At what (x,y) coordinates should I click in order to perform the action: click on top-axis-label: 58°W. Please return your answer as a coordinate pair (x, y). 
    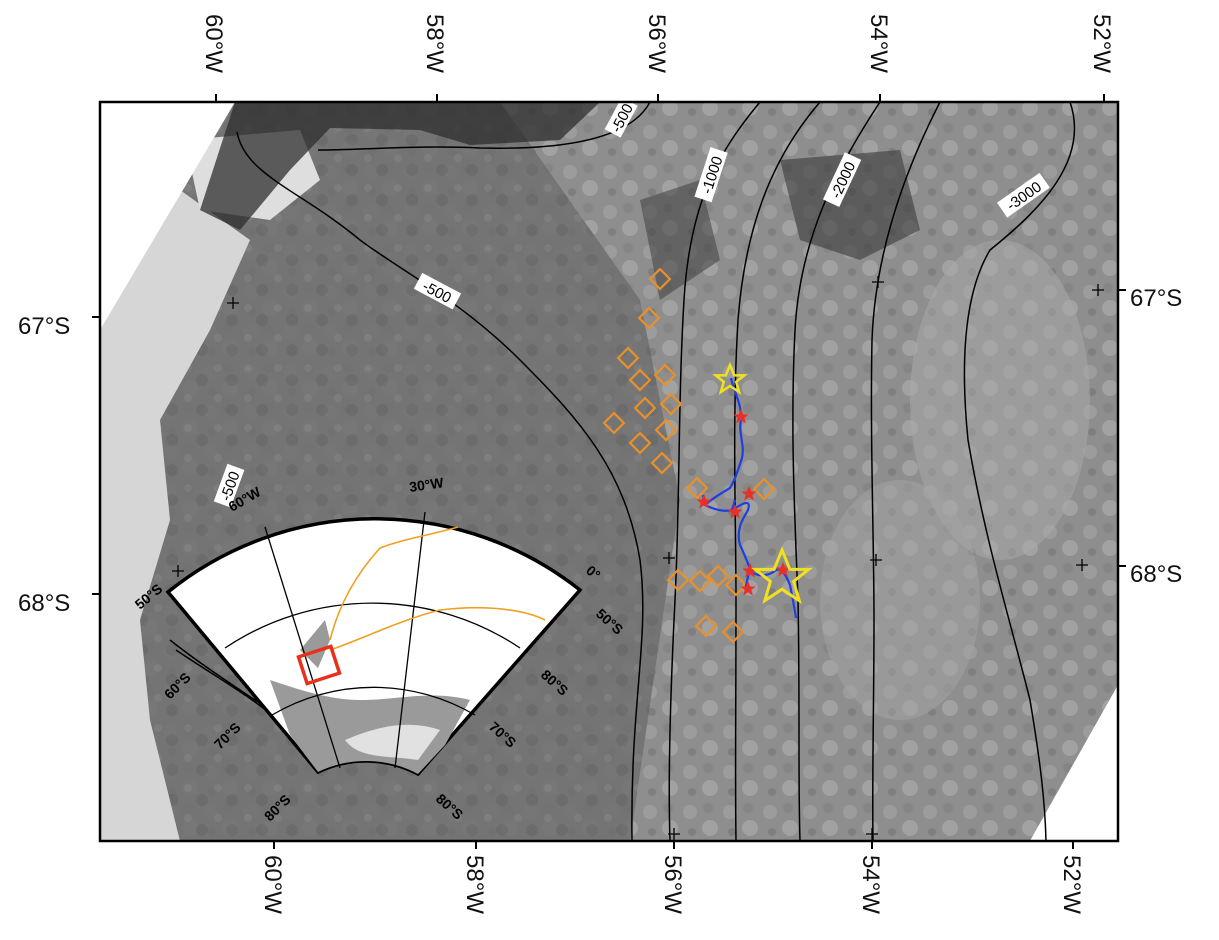
    Looking at the image, I should click on (434, 43).